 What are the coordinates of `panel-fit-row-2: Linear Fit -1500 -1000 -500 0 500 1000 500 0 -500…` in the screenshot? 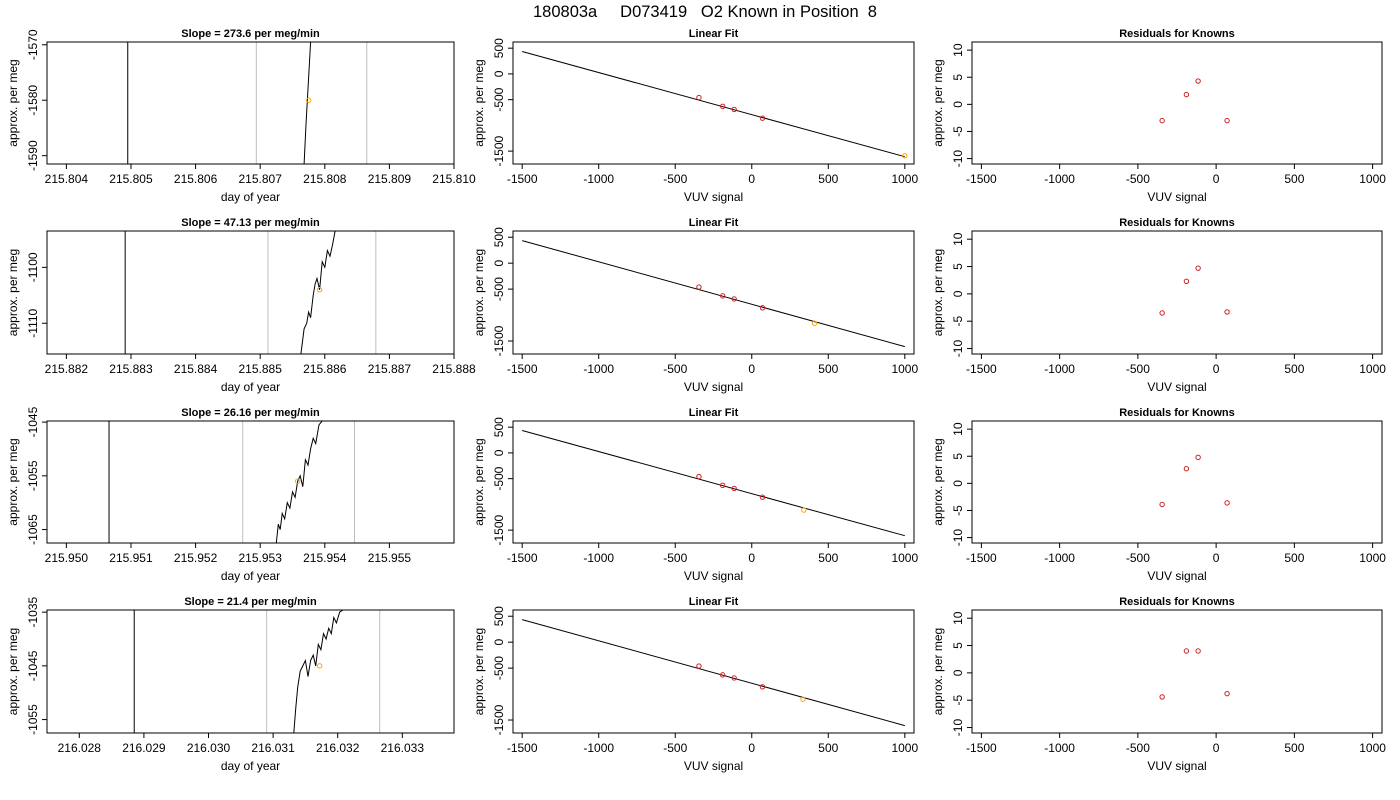 It's located at (695, 305).